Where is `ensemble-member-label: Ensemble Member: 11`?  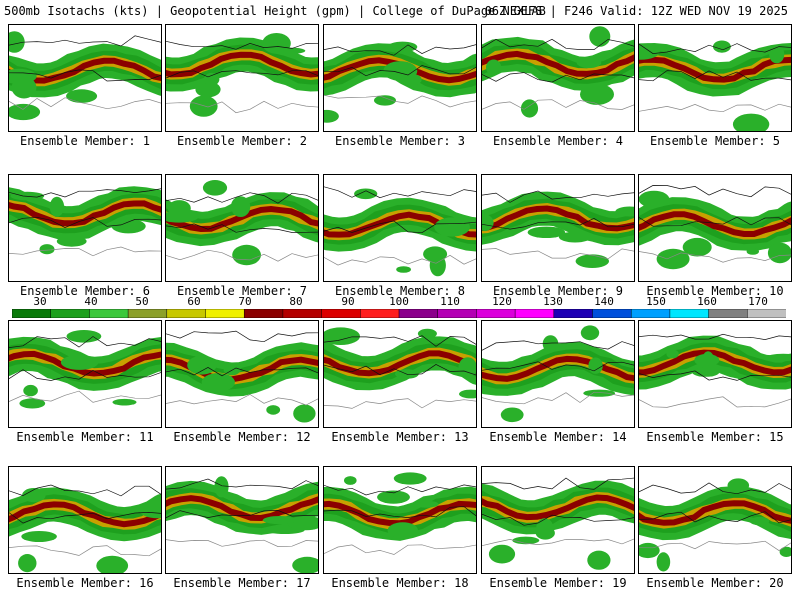
ensemble-member-label: Ensemble Member: 11 is located at coordinates (85, 437).